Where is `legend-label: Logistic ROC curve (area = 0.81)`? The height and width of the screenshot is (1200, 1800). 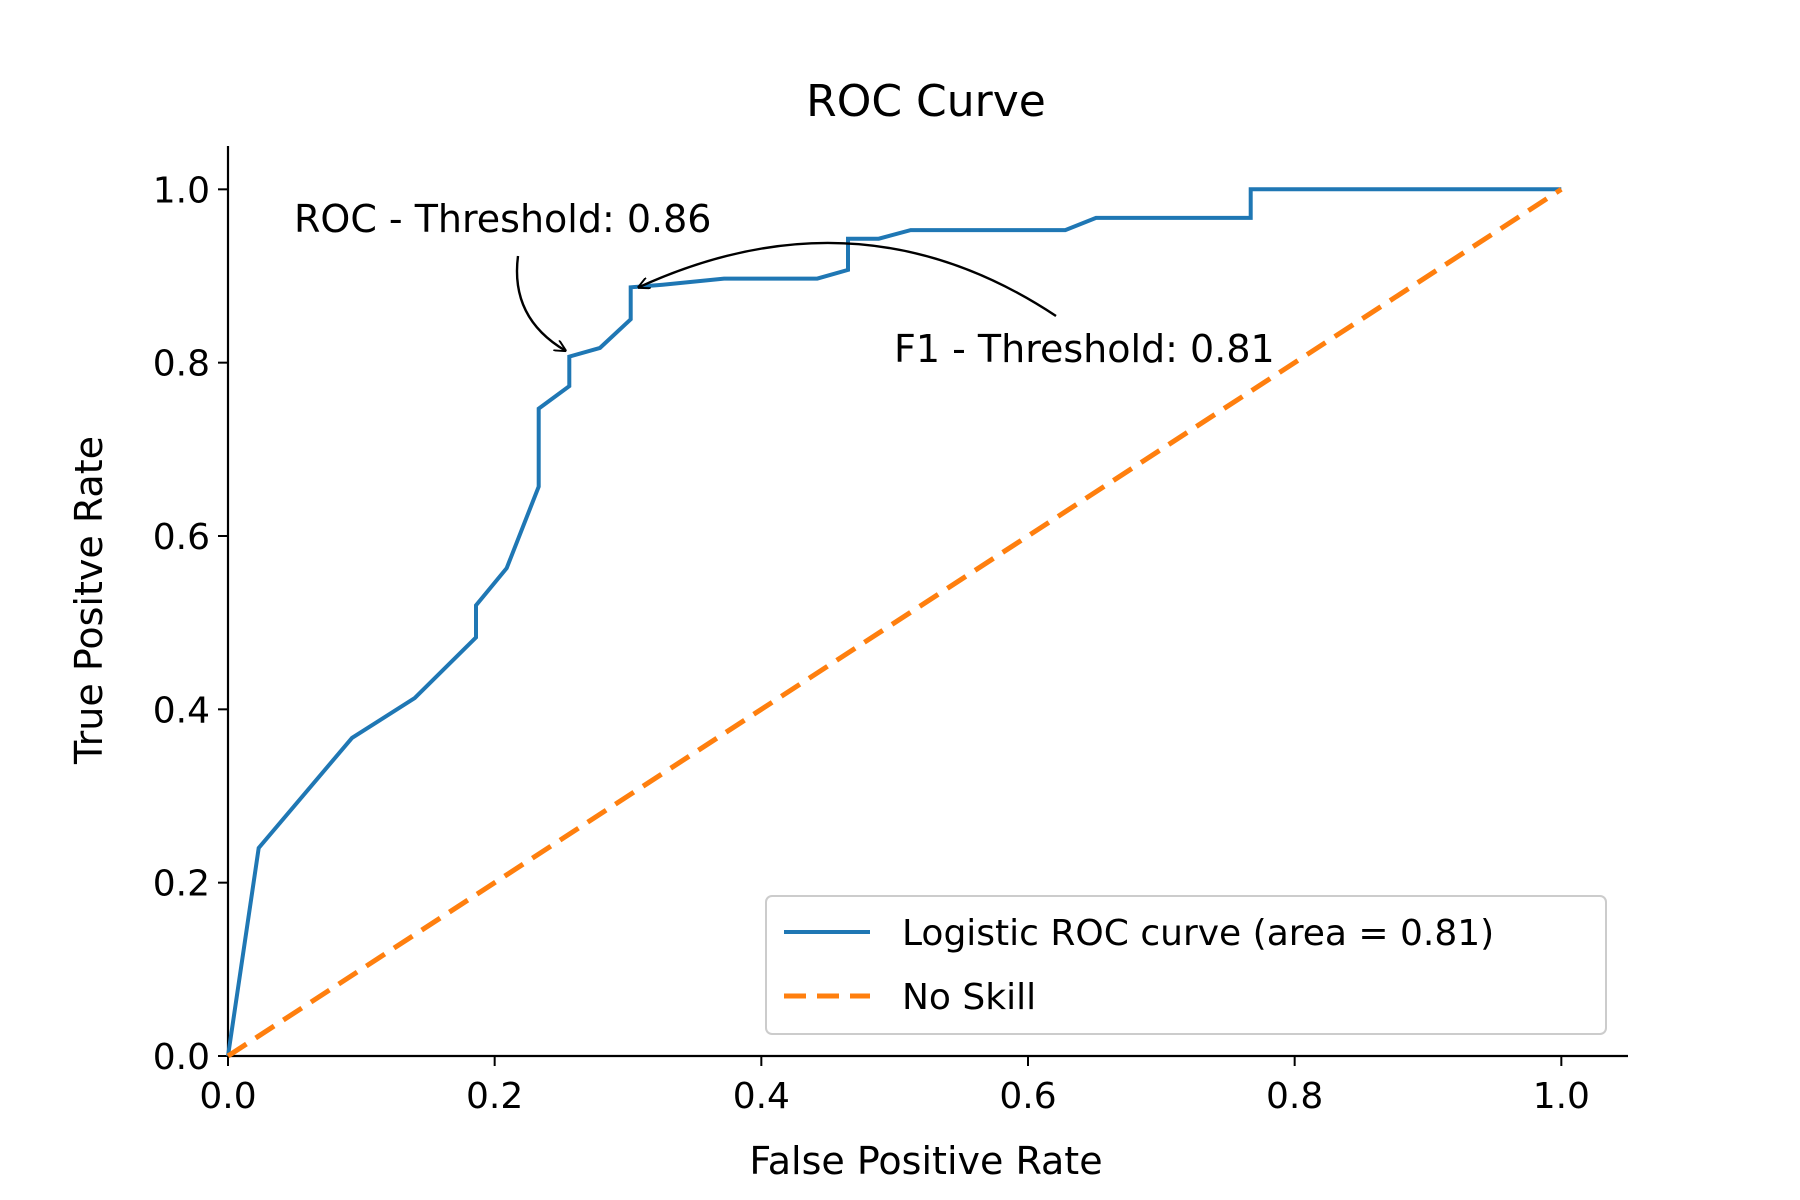
legend-label: Logistic ROC curve (area = 0.81) is located at coordinates (1198, 933).